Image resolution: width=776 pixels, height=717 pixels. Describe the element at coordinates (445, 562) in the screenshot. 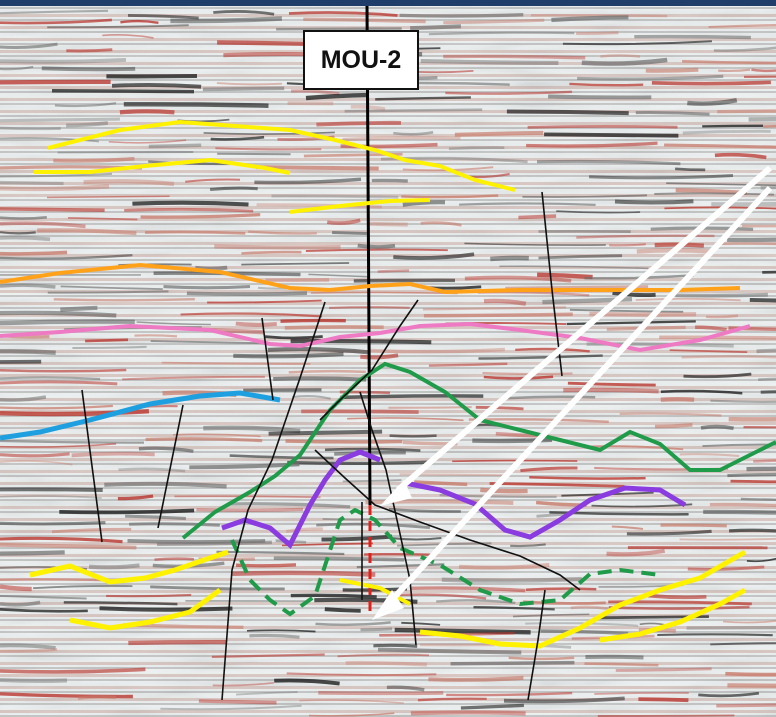

I see `horizon-green-dashed` at that location.